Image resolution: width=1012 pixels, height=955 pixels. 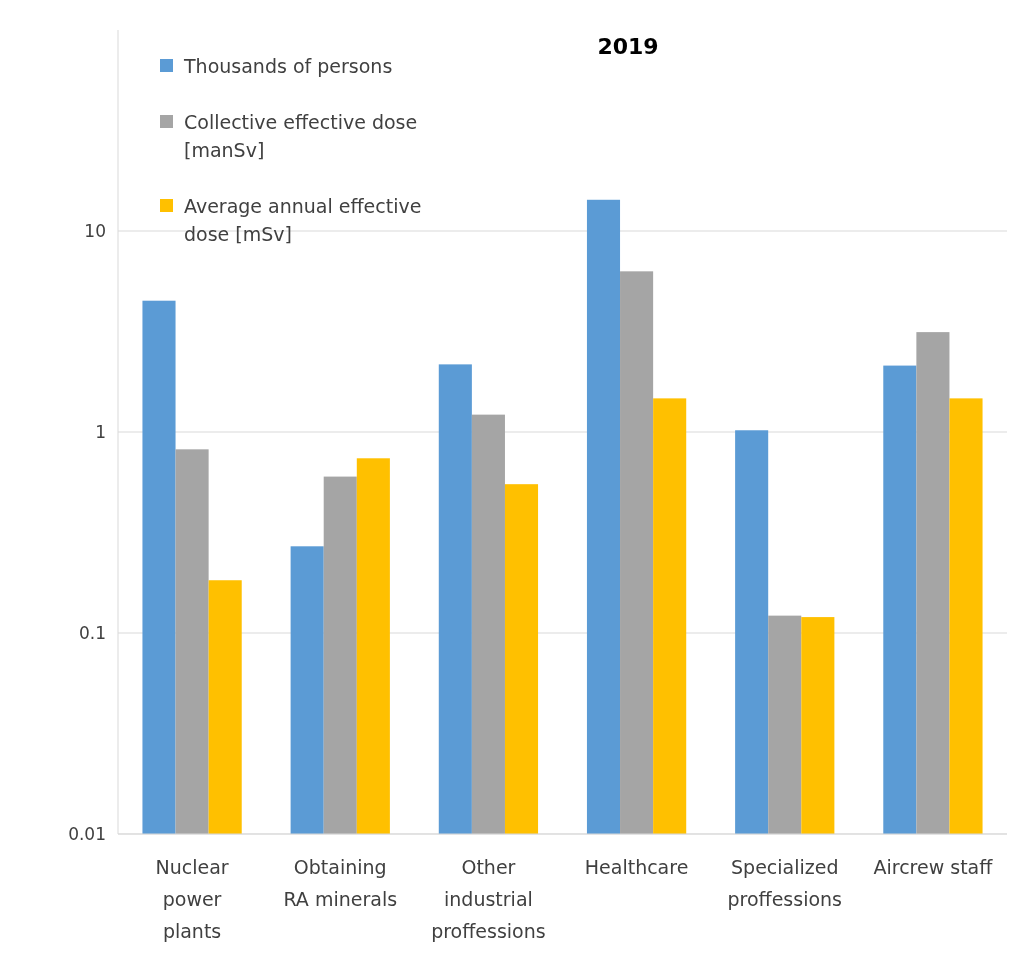 What do you see at coordinates (628, 46) in the screenshot?
I see `chart-title: 2019` at bounding box center [628, 46].